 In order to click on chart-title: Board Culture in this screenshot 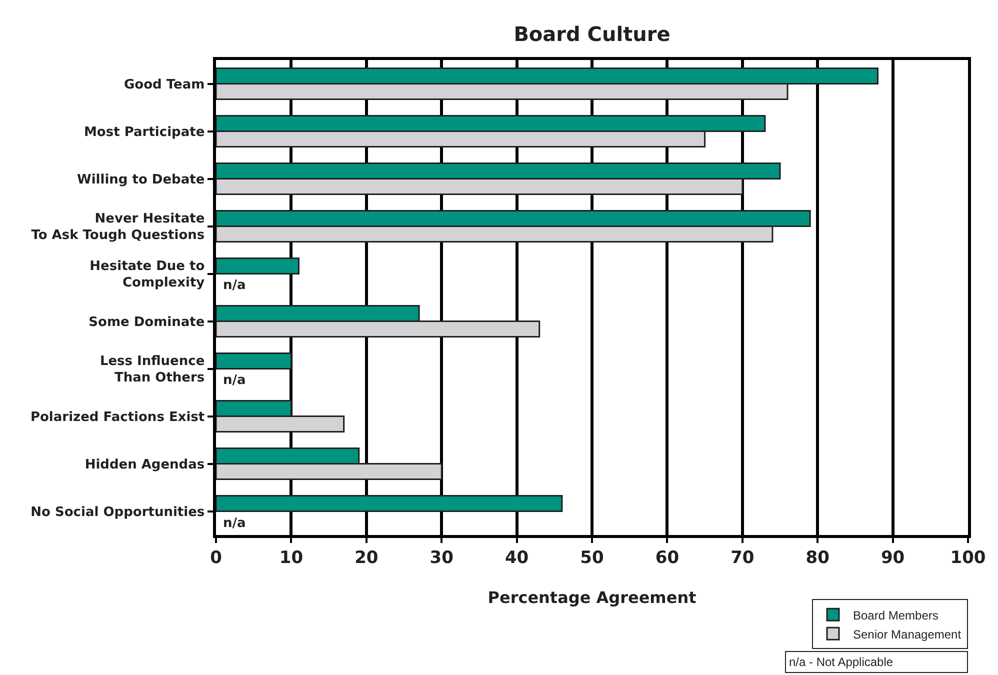, I will do `click(592, 34)`.